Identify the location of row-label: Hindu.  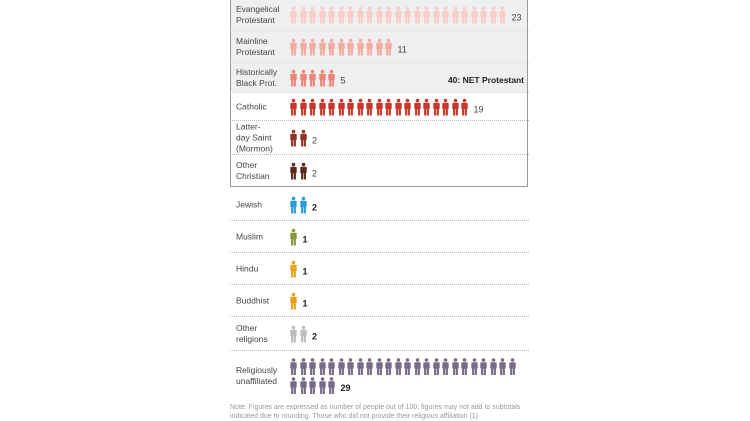
(247, 268).